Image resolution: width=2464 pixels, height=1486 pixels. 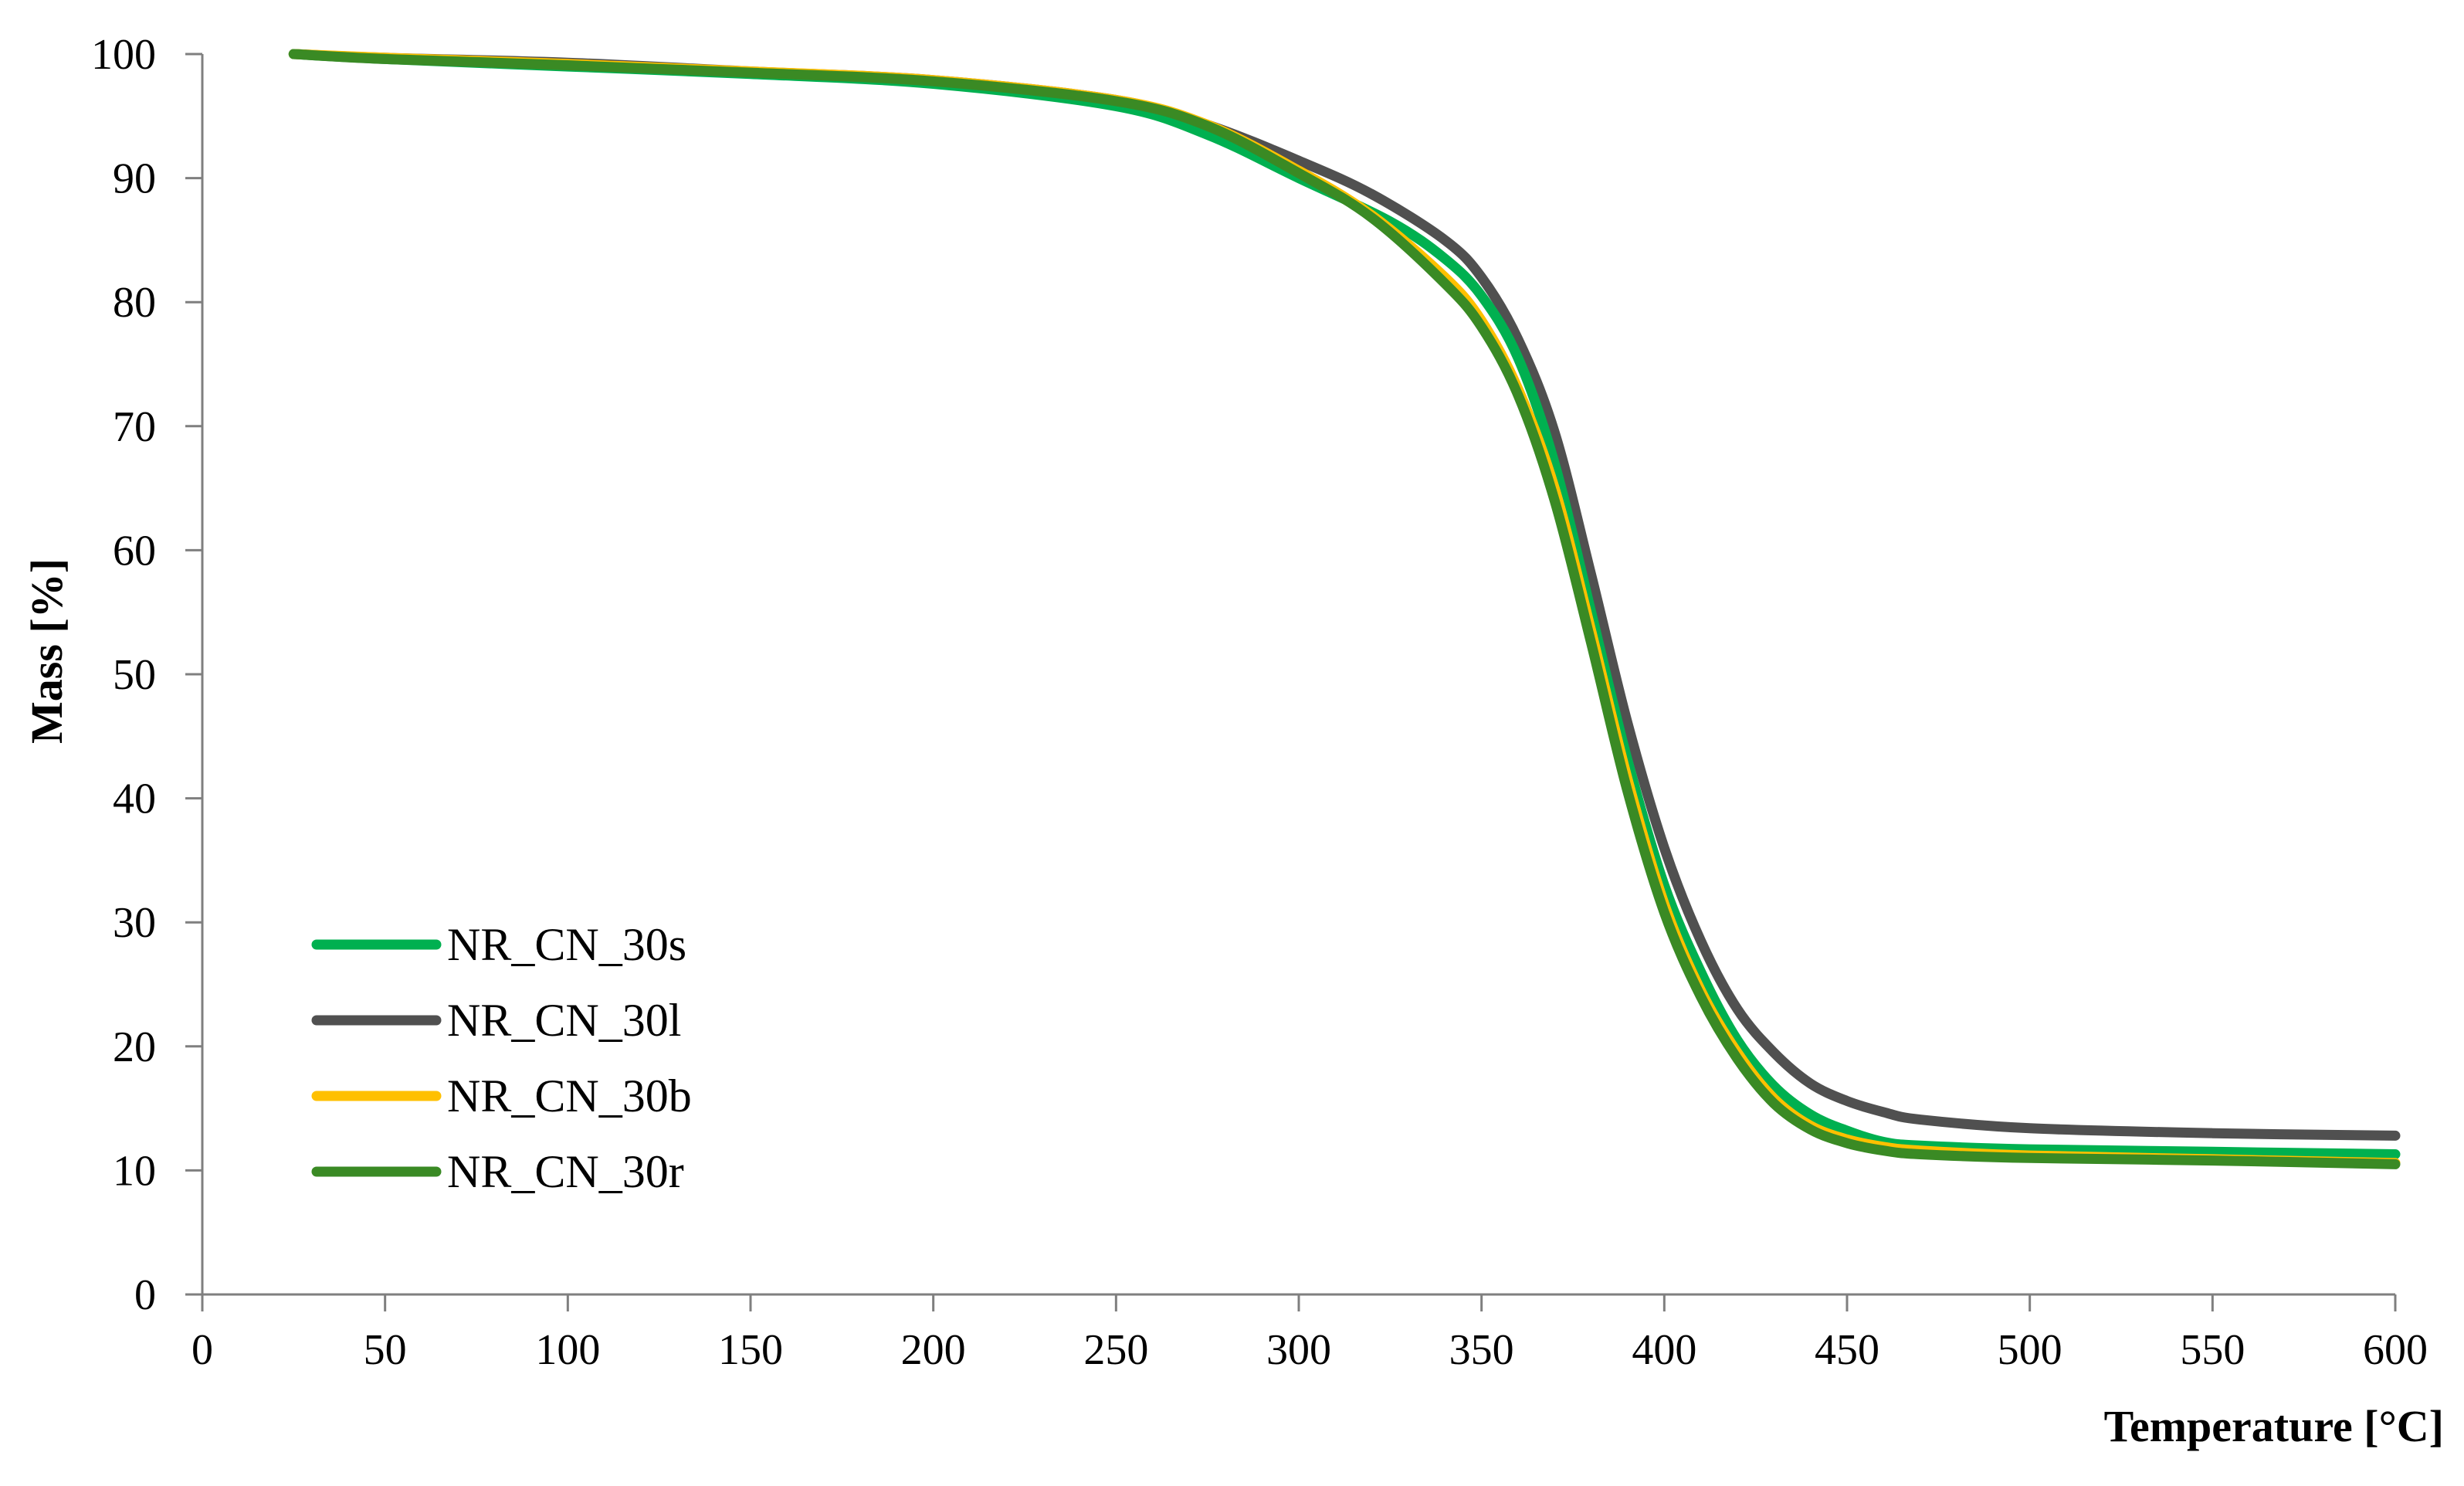 What do you see at coordinates (134, 303) in the screenshot?
I see `y-tick-label: 80` at bounding box center [134, 303].